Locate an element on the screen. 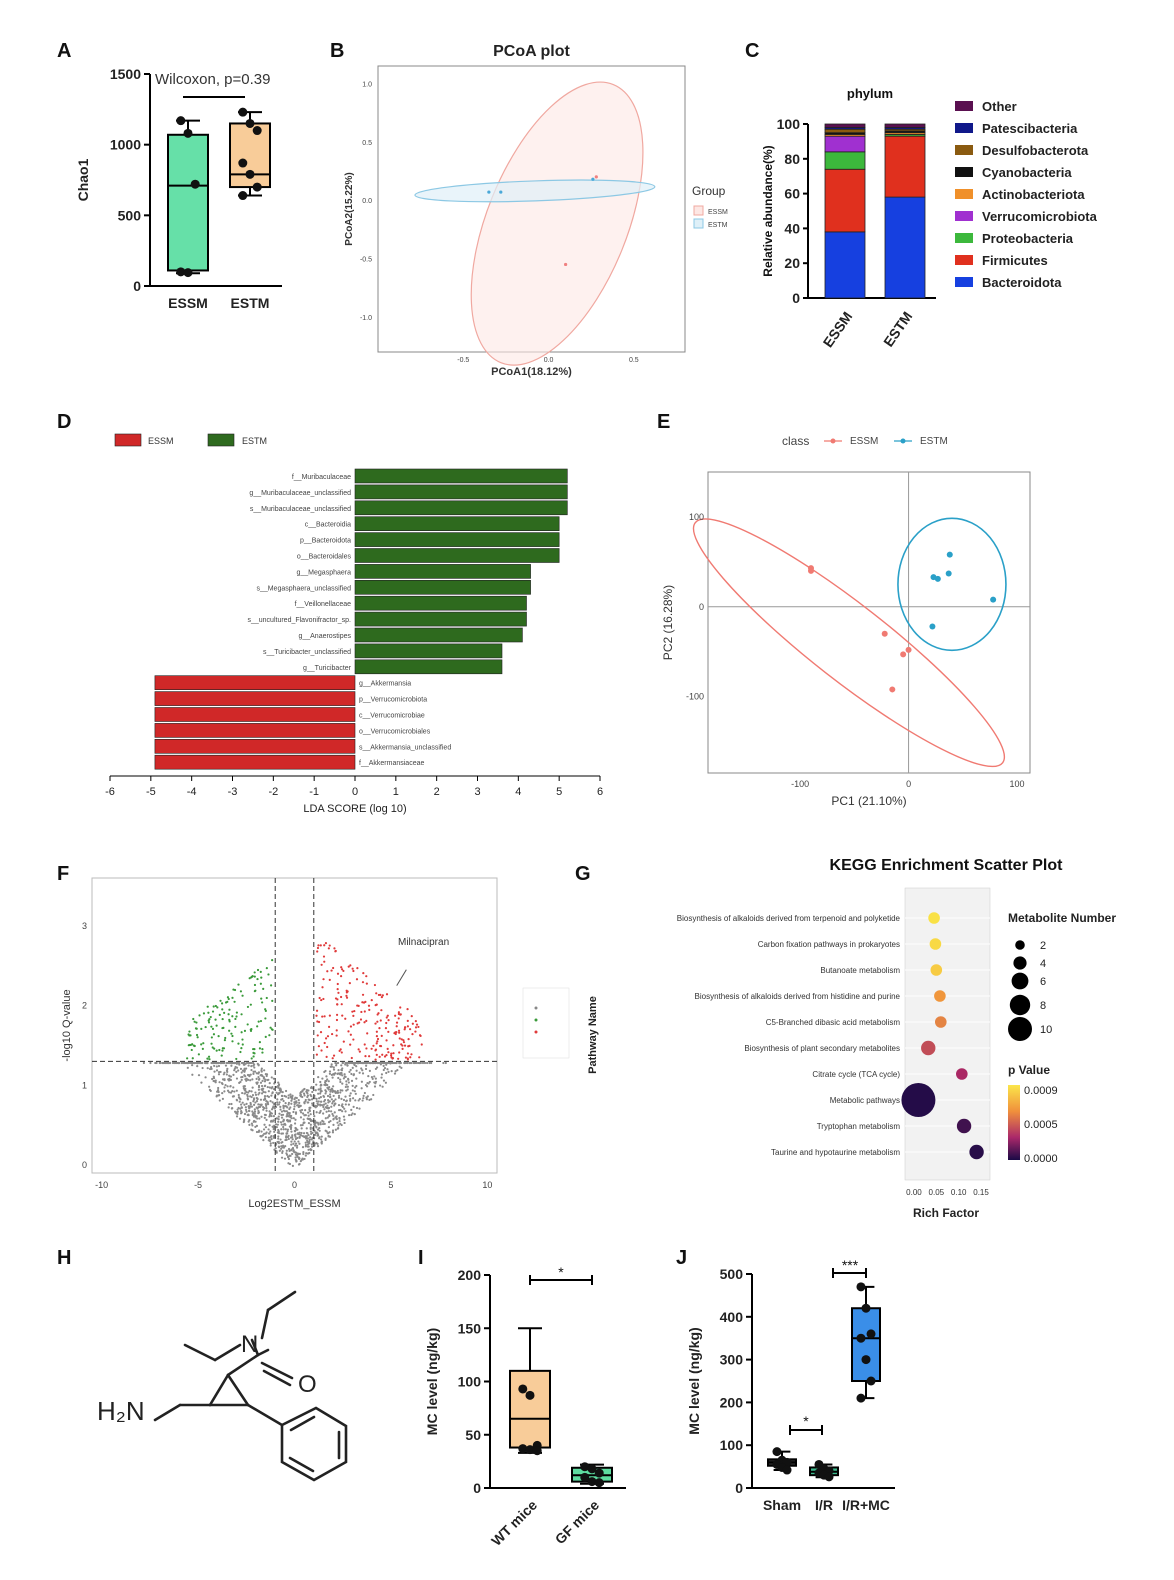  panel-letter-c: C is located at coordinates (752, 51).